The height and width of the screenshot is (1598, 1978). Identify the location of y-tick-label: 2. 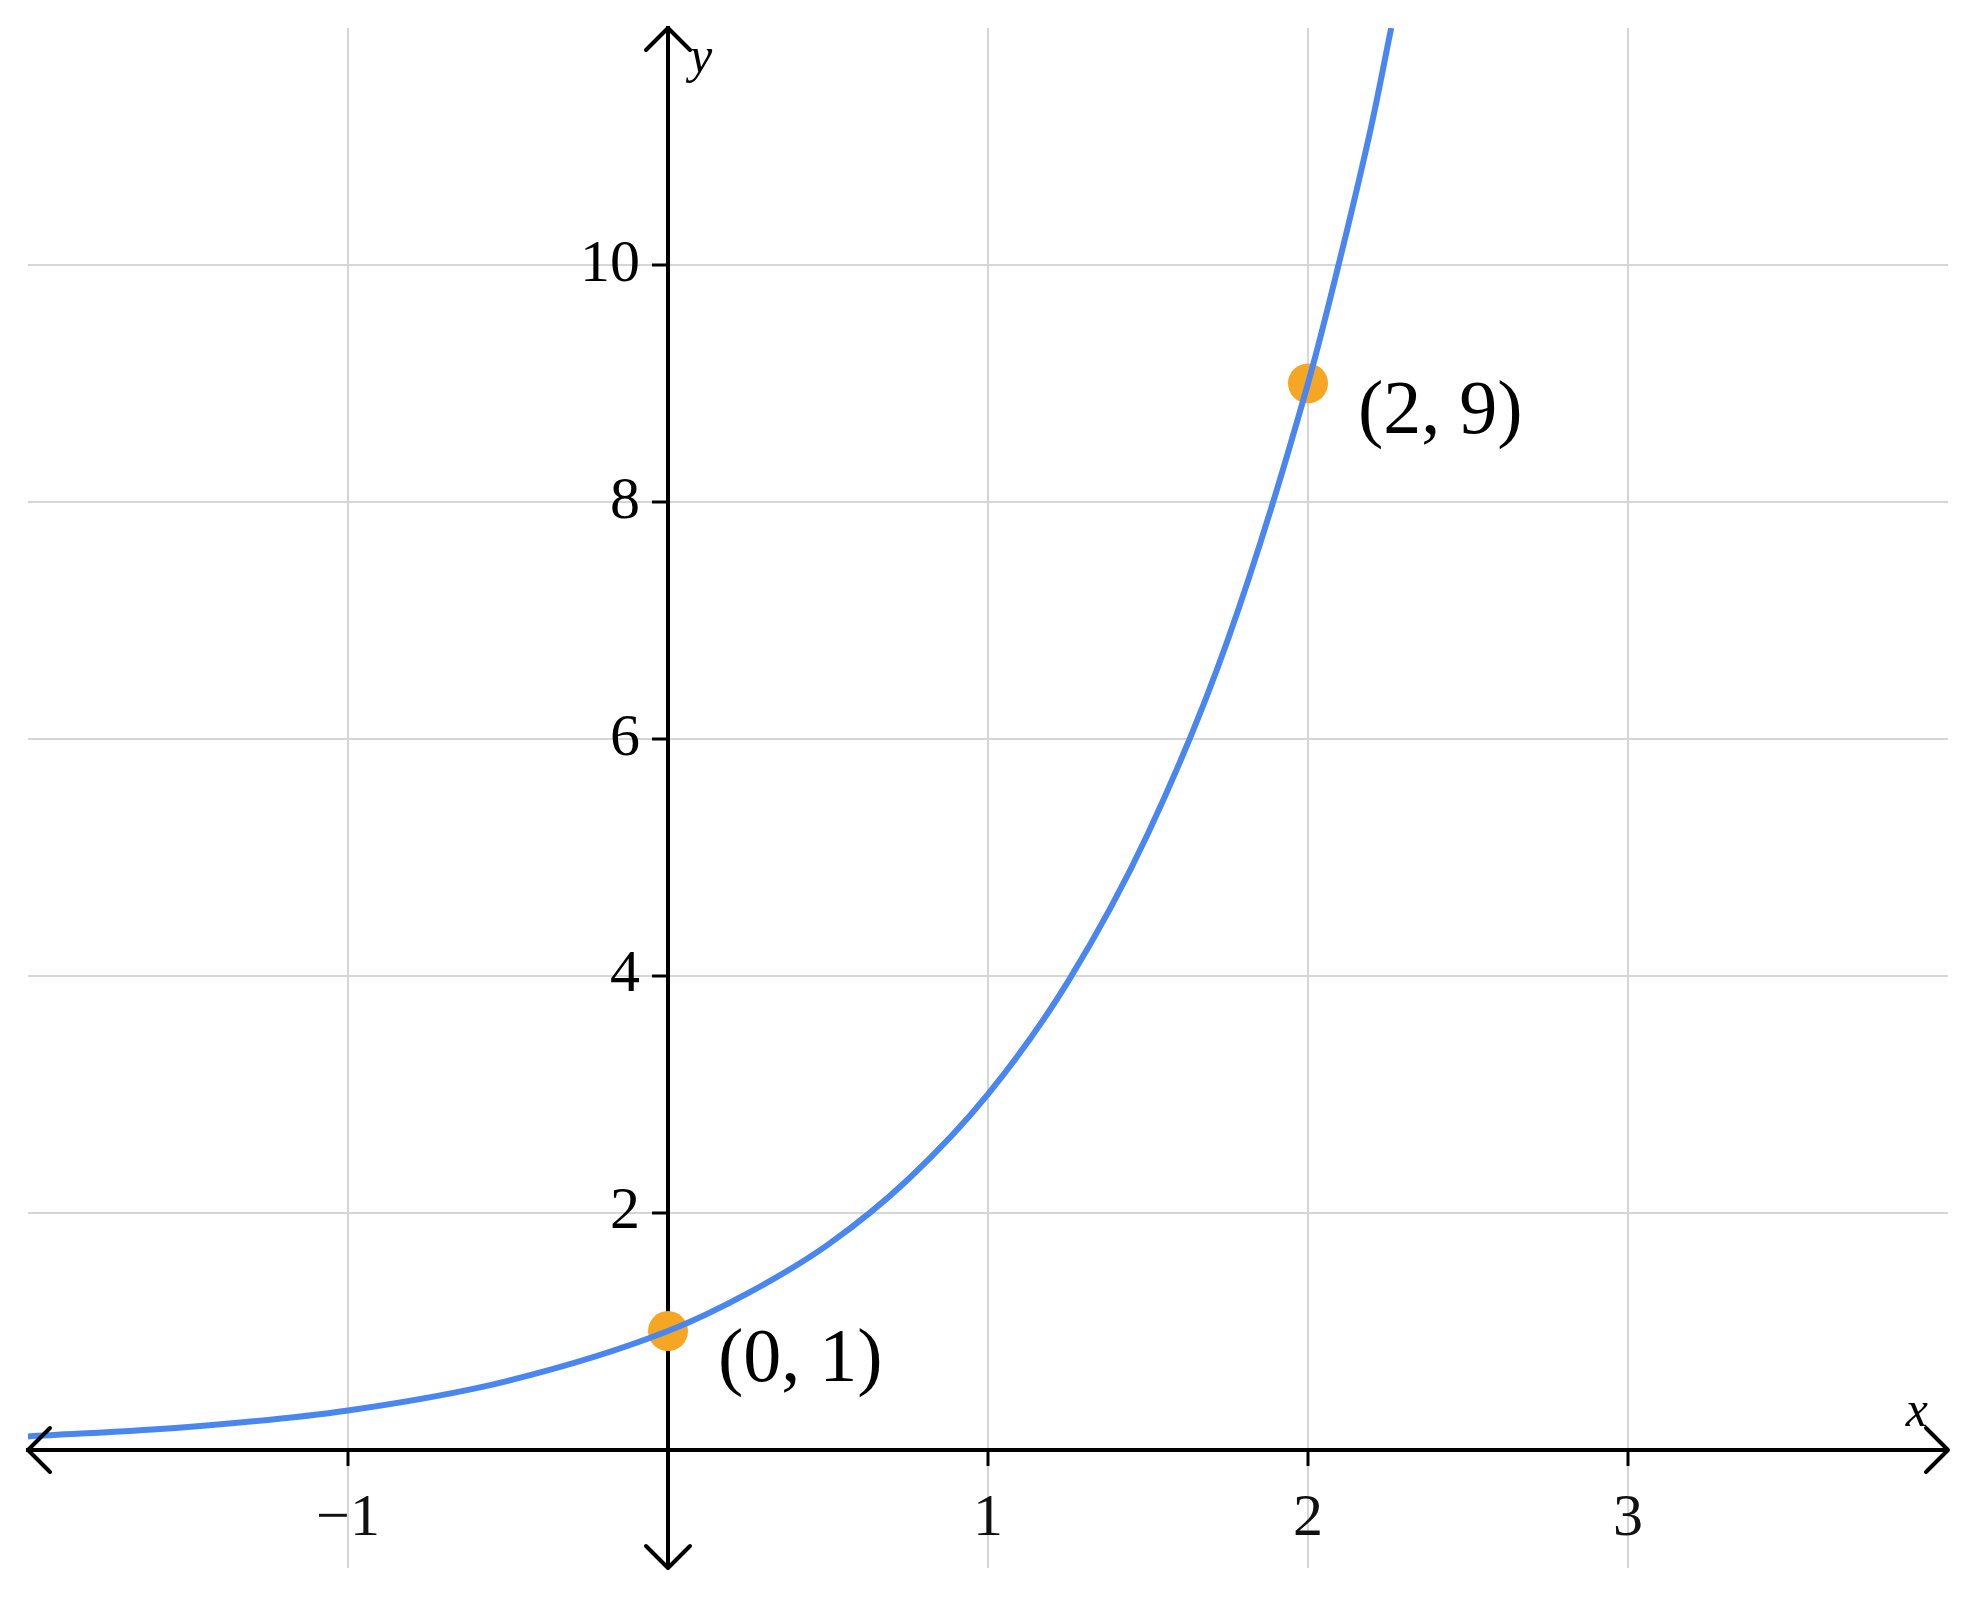
(625, 1208).